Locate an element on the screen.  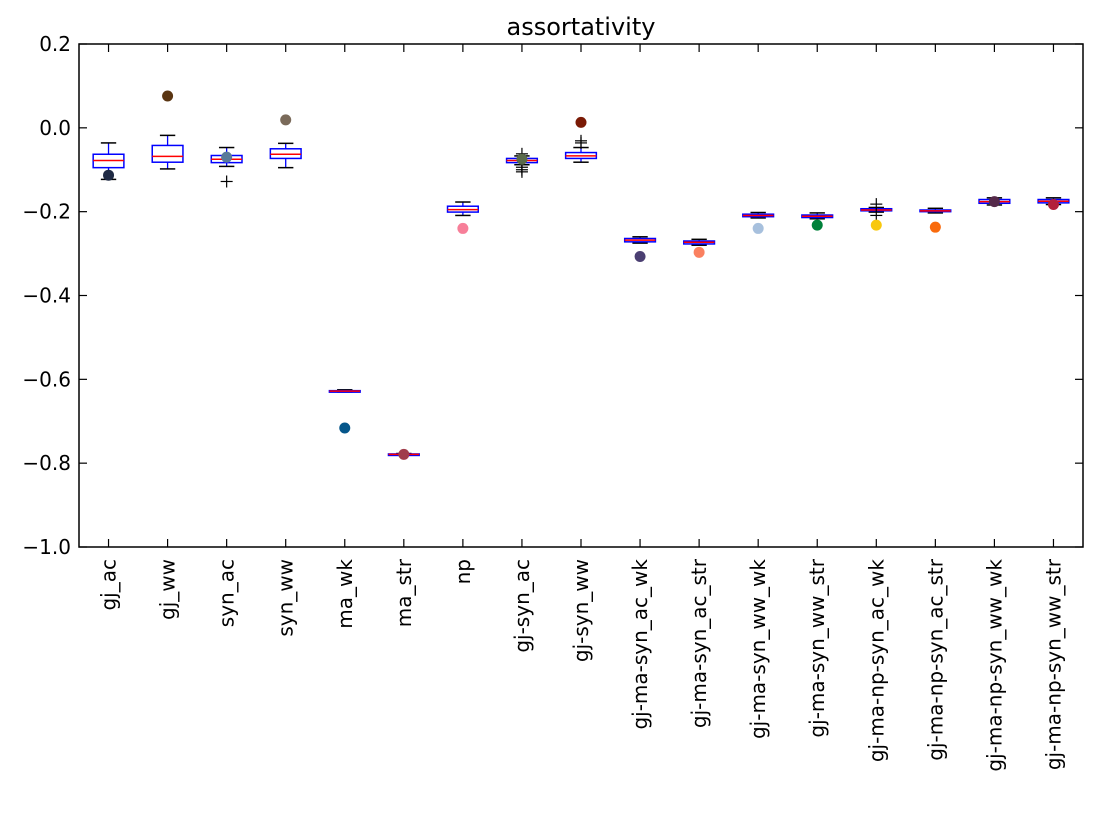
x-tick-label: gj-ma-np-syn_ac_str is located at coordinates (935, 659).